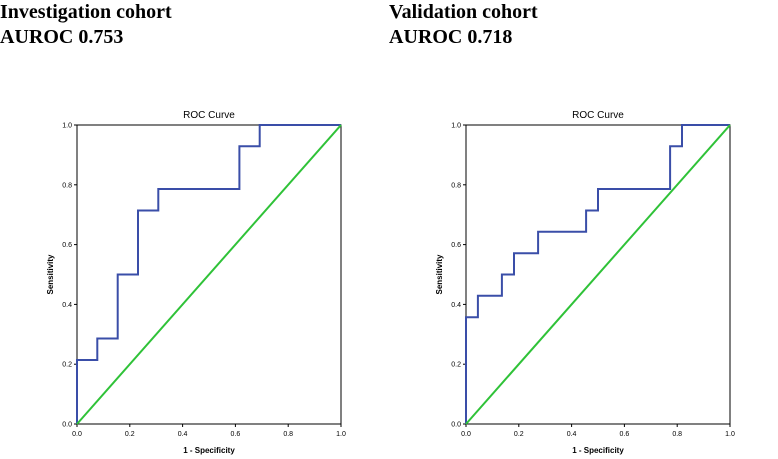 This screenshot has width=778, height=459. I want to click on cohort-heading: Investigation cohort, so click(86, 12).